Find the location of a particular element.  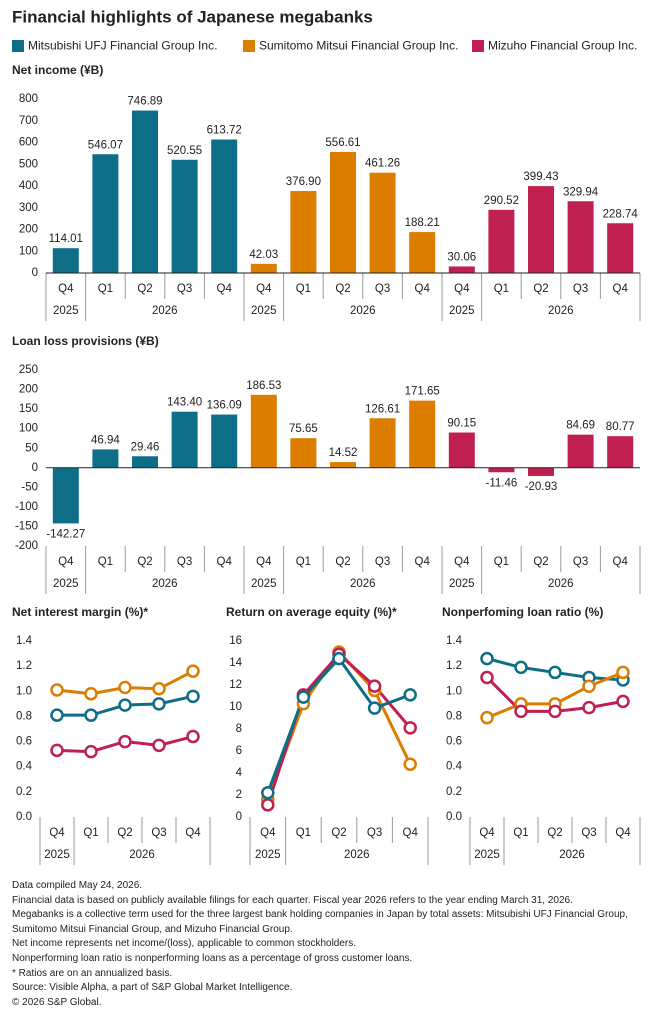

y-tick-label: 0.8 is located at coordinates (24, 716).